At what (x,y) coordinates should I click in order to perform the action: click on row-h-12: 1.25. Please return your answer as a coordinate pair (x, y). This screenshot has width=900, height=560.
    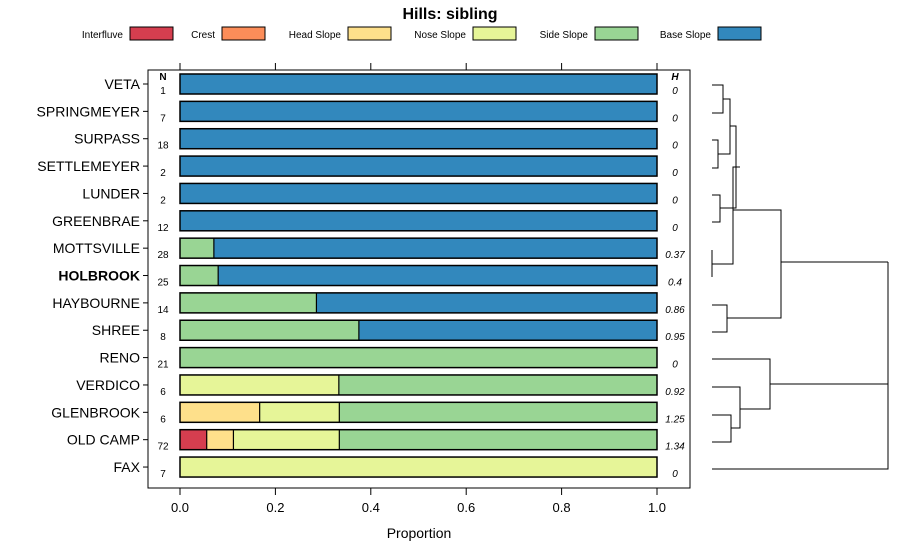
    Looking at the image, I should click on (675, 419).